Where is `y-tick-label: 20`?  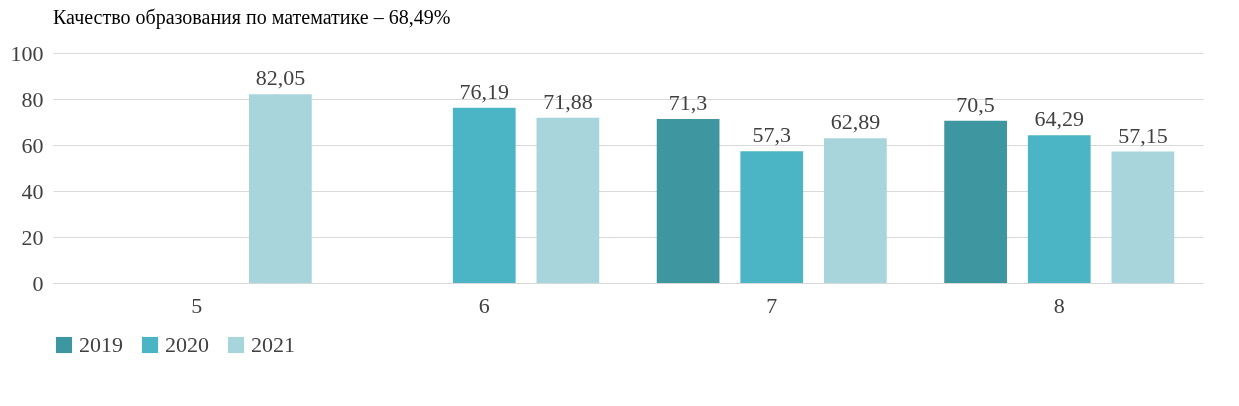
y-tick-label: 20 is located at coordinates (32, 237).